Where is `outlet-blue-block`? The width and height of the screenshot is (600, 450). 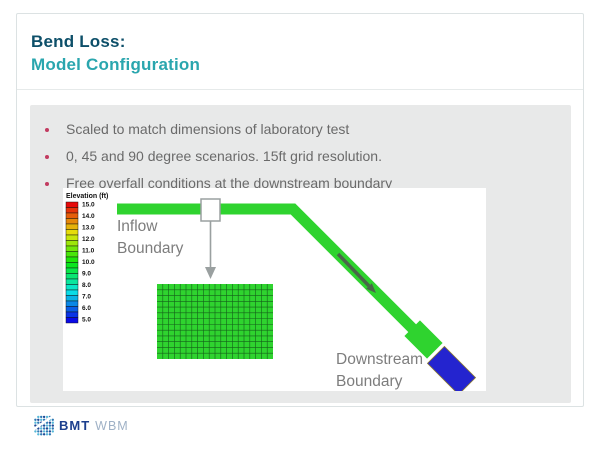
outlet-blue-block is located at coordinates (451, 368).